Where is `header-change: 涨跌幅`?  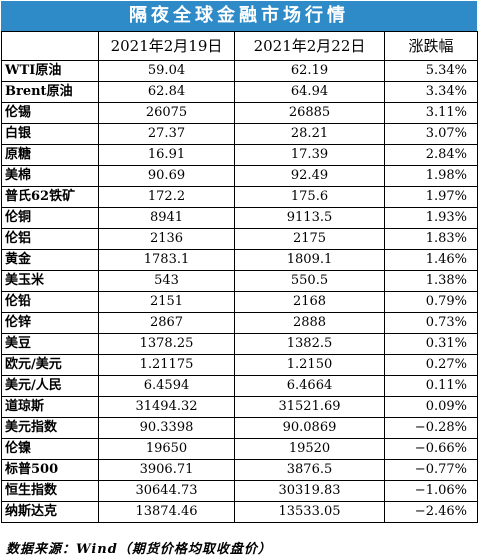 header-change: 涨跌幅 is located at coordinates (431, 46).